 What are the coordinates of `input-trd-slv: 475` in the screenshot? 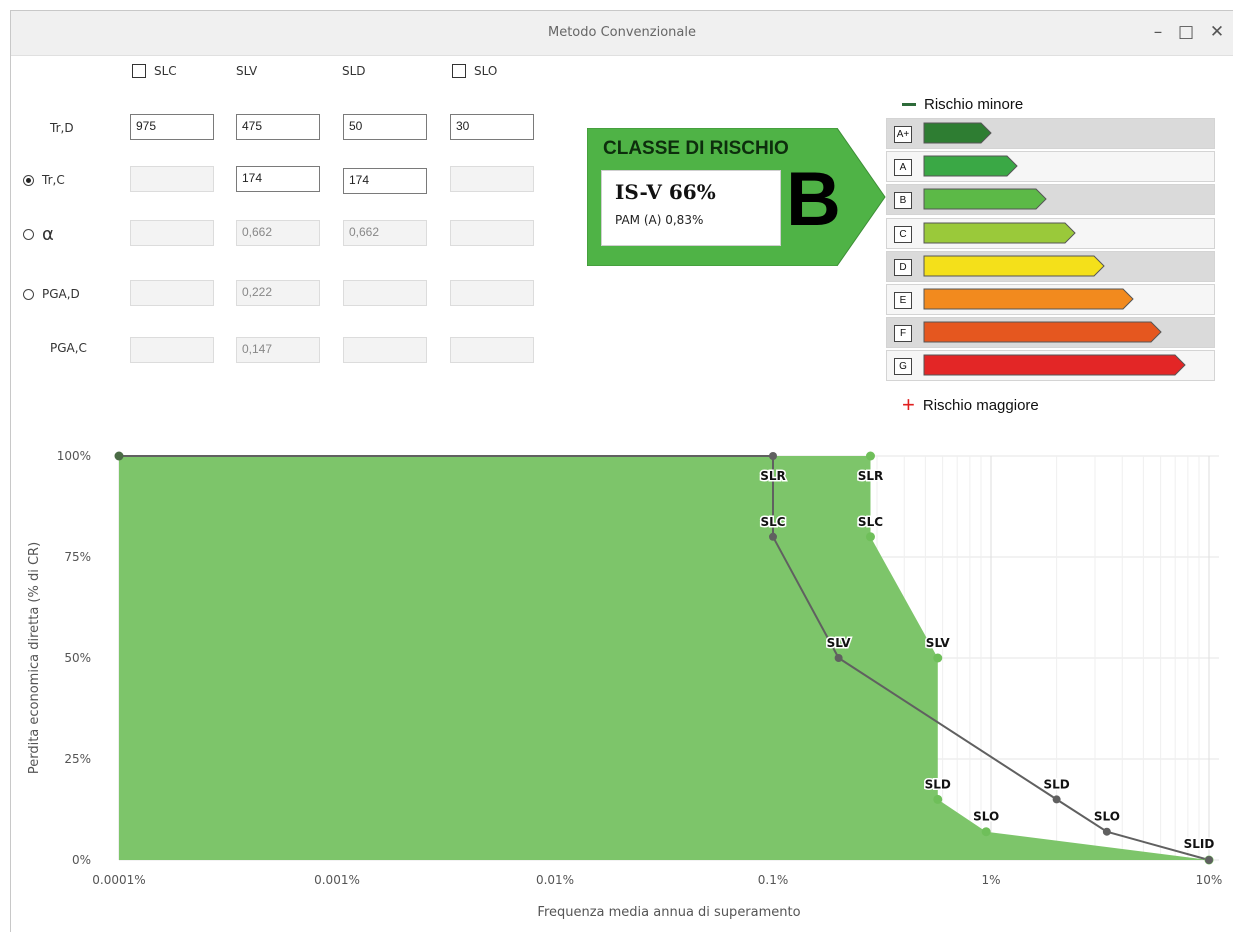 It's located at (278, 127).